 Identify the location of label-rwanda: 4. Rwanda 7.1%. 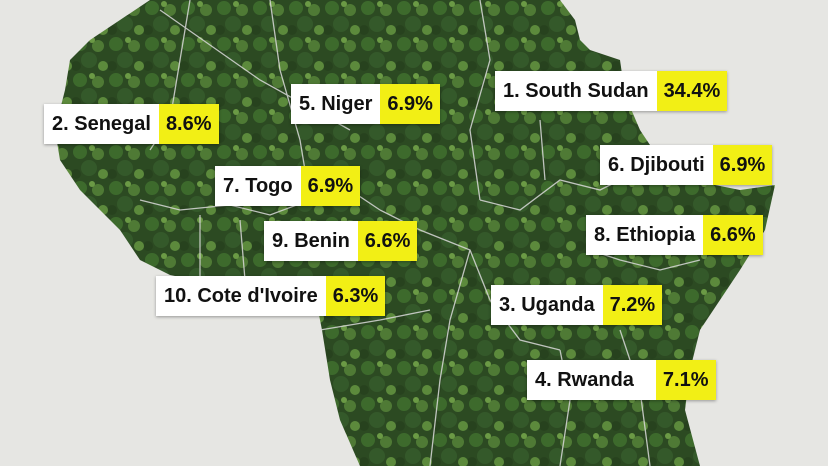
(621, 380).